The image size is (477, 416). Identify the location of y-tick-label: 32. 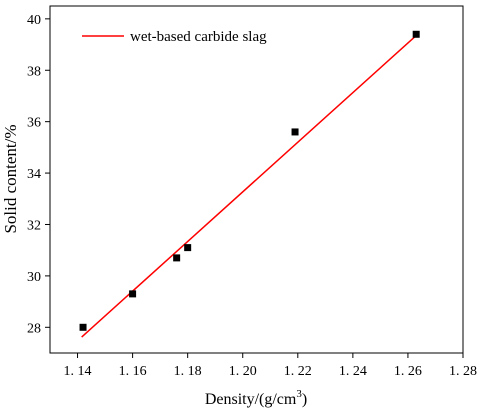
(34, 225).